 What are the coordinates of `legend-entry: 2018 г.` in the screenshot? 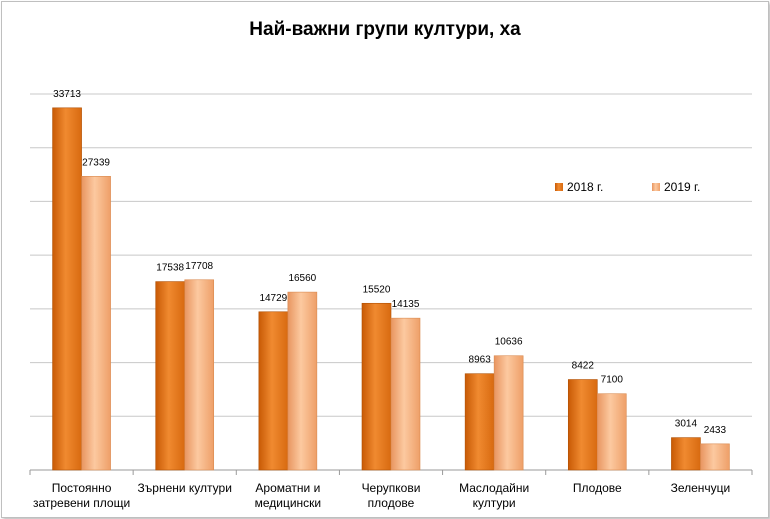 It's located at (585, 187).